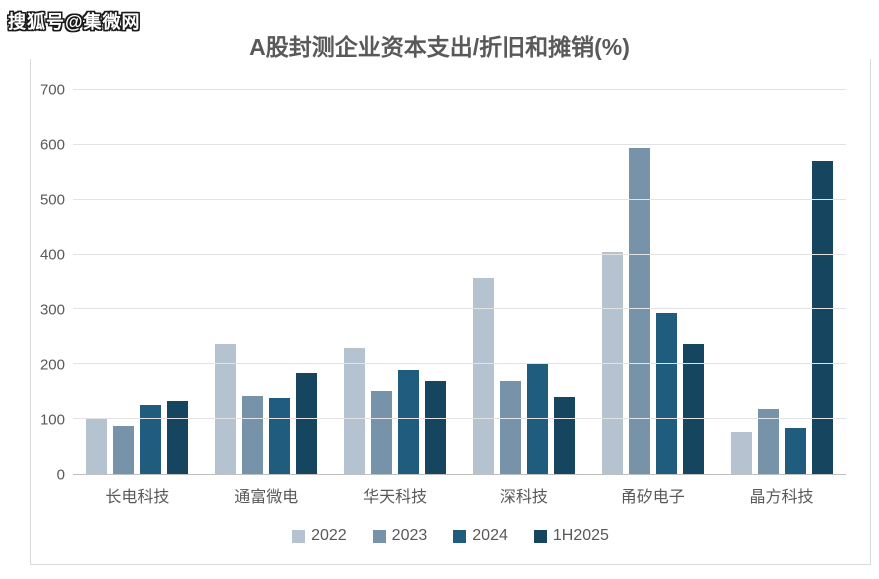  Describe the element at coordinates (60, 475) in the screenshot. I see `y-tick-label-0: 0` at that location.